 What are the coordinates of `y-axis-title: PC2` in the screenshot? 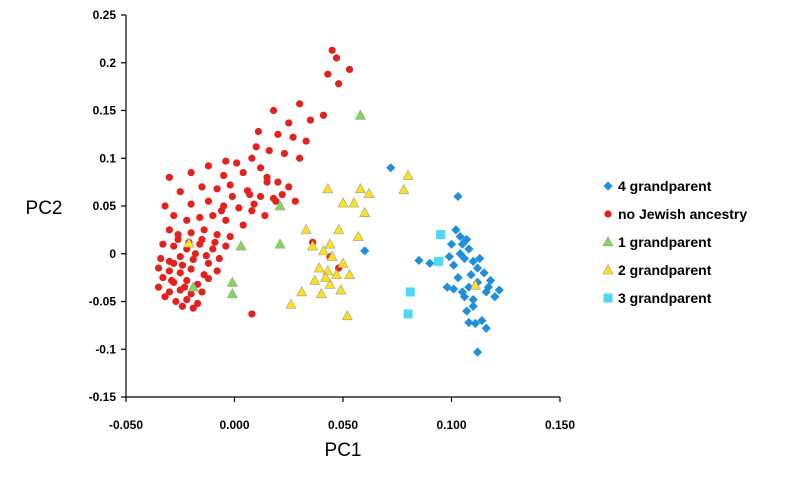 It's located at (44, 208).